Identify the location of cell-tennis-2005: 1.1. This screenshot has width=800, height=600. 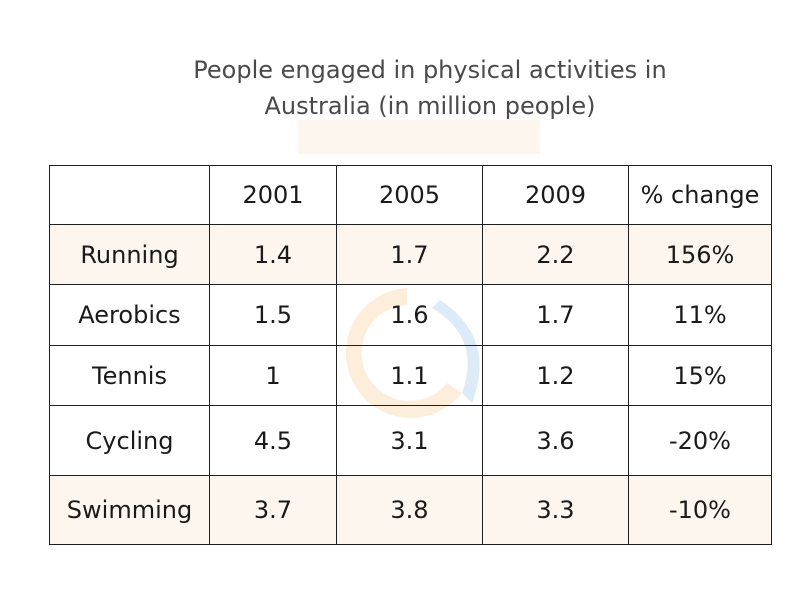
(409, 375).